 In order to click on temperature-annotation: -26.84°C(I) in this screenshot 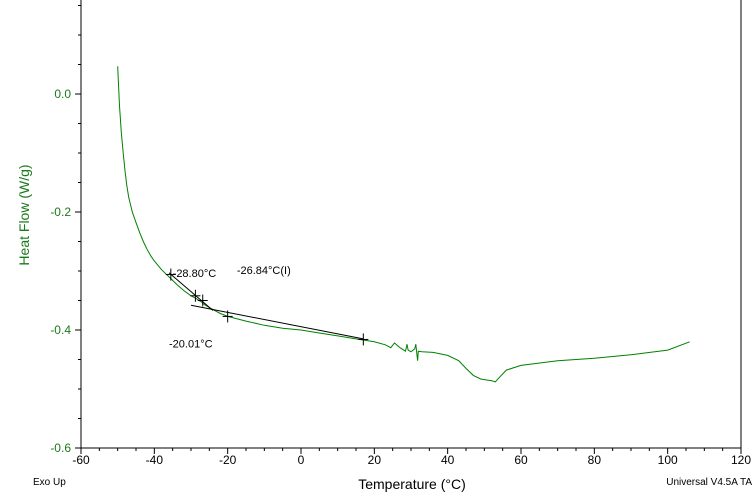, I will do `click(264, 271)`.